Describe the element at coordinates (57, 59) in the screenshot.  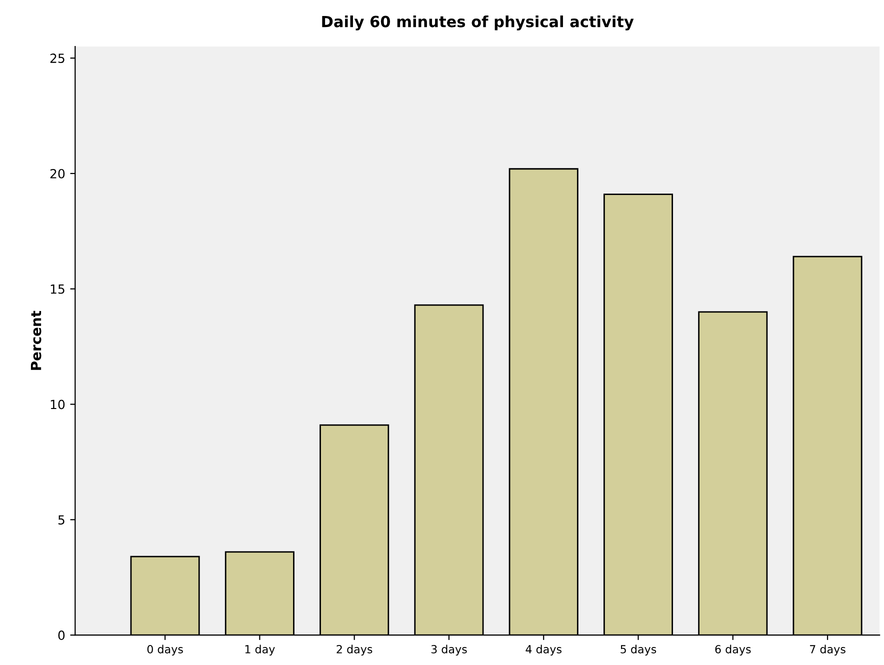
I see `y-tick-label: 25` at that location.